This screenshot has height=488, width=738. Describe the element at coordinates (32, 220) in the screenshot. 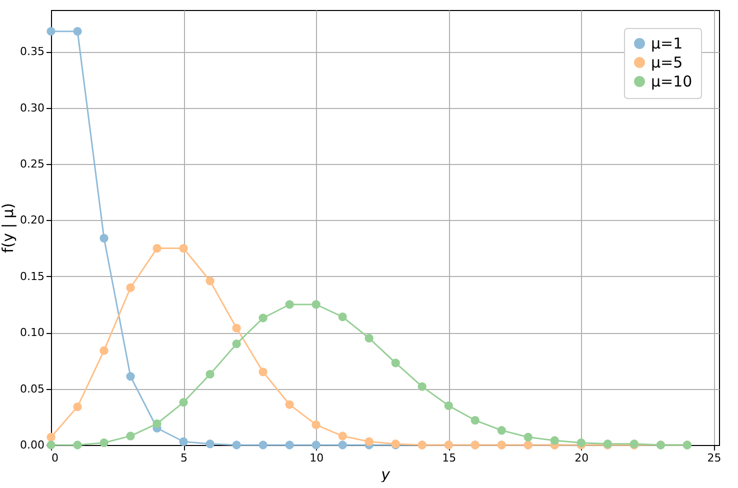

I see `y-tick-label: 0.20` at that location.